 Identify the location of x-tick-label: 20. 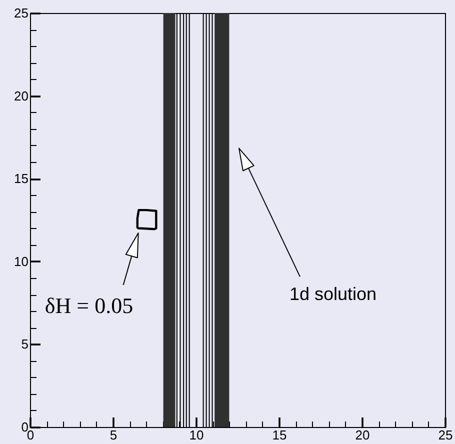
(362, 435).